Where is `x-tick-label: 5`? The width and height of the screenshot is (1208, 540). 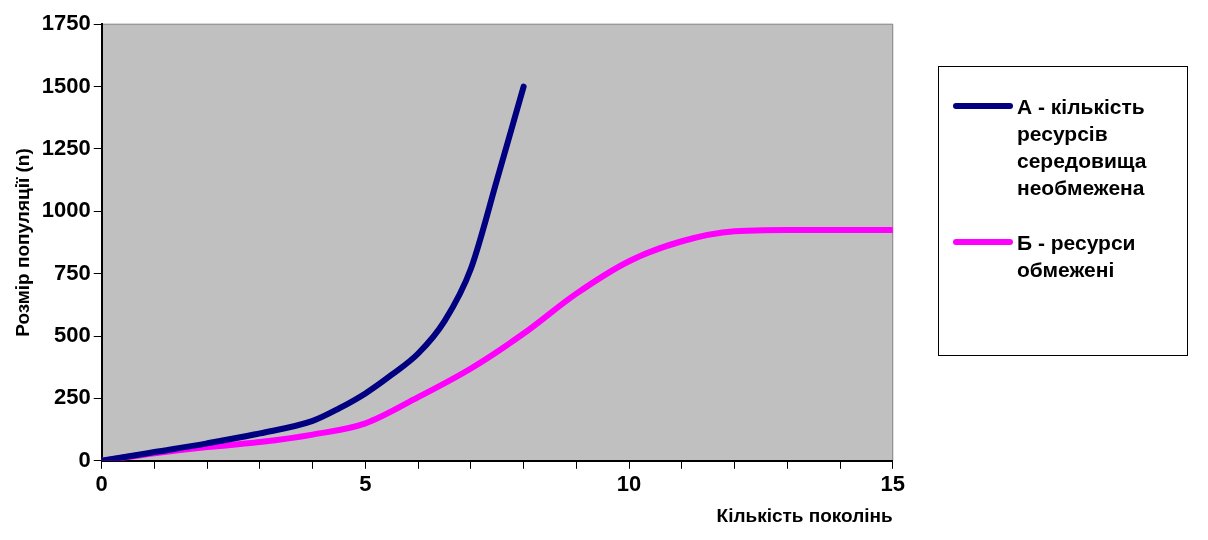 x-tick-label: 5 is located at coordinates (365, 484).